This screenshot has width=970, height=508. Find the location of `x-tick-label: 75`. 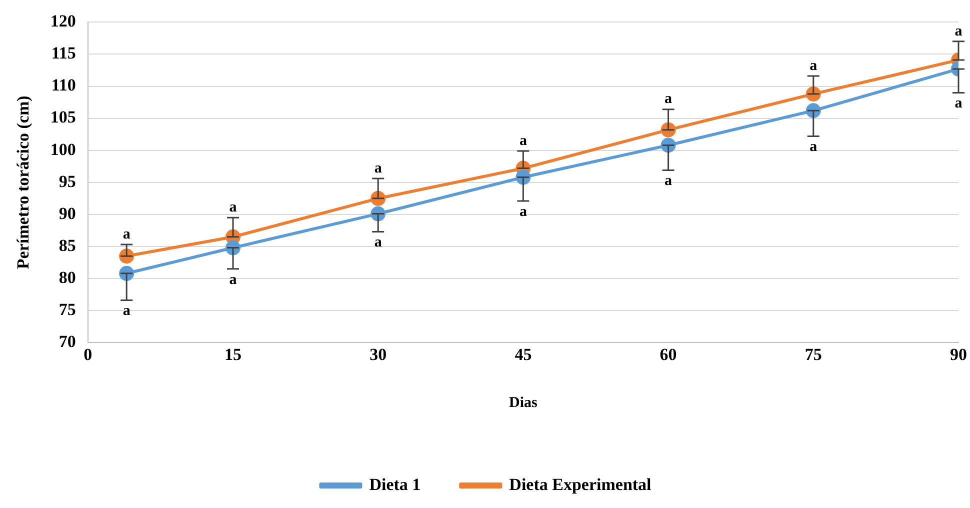

x-tick-label: 75 is located at coordinates (813, 354).